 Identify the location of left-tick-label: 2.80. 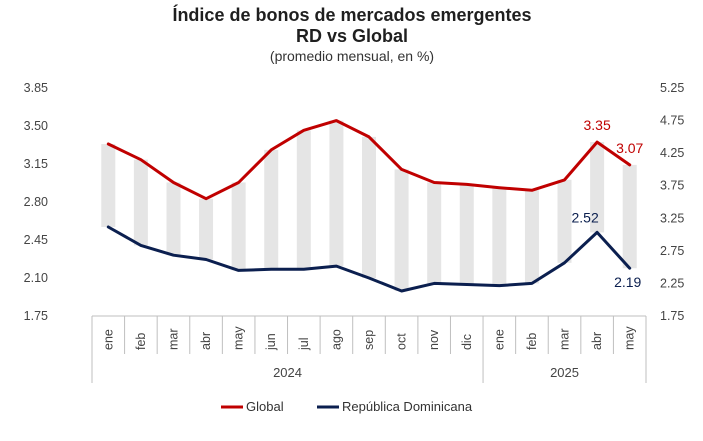
(36, 202).